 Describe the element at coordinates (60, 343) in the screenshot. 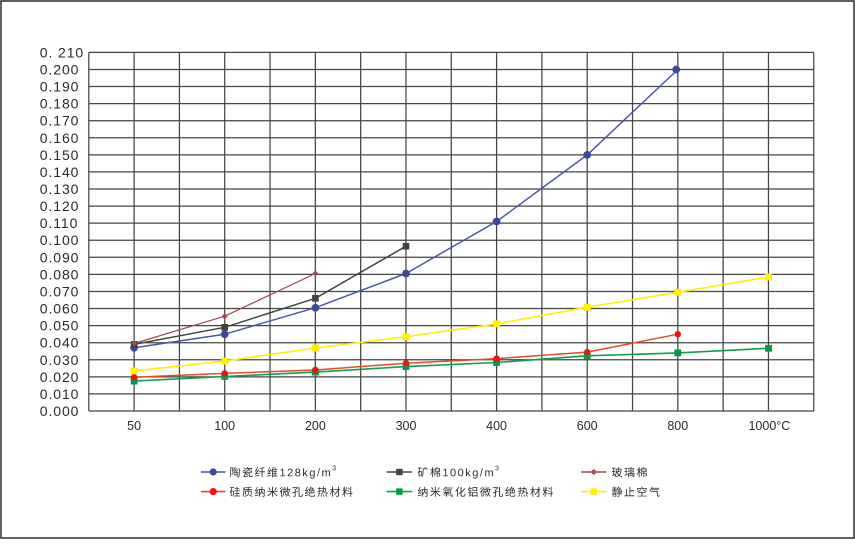

I see `svg-text: 0.040` at that location.